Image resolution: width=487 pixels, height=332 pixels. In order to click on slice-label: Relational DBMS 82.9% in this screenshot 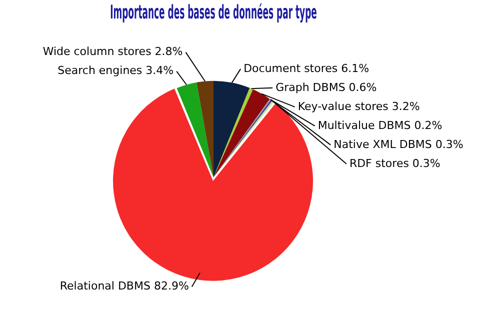, I will do `click(124, 286)`.